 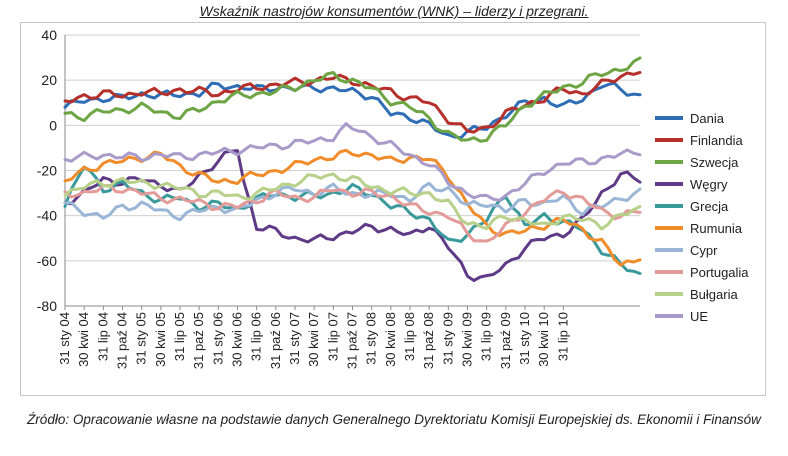 What do you see at coordinates (49, 80) in the screenshot?
I see `y-tick-label: 20` at bounding box center [49, 80].